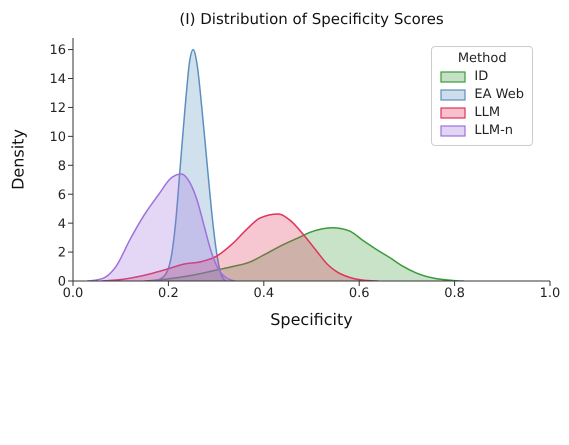  I want to click on y-tick-label: 6, so click(62, 195).